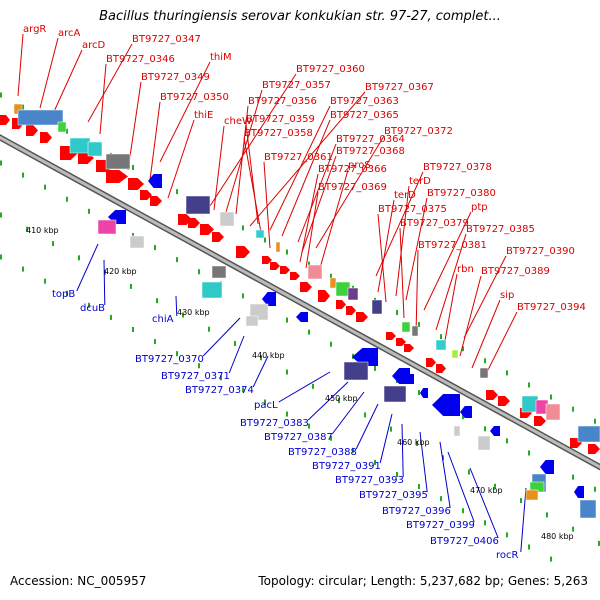 Image resolution: width=600 pixels, height=600 pixels. I want to click on forward-gene-label: terD, so click(420, 181).